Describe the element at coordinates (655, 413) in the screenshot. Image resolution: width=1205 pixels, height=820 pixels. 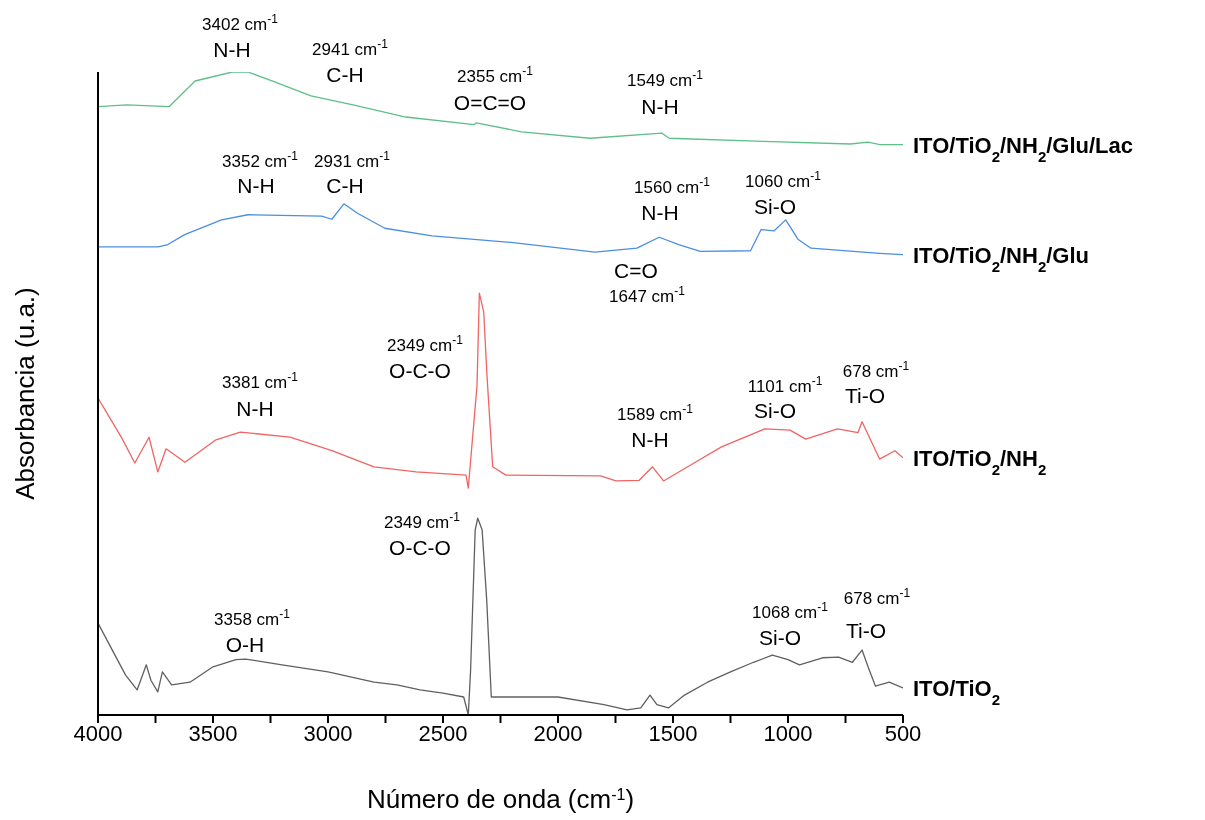
I see `annotation: 1589 cm$^{-1}$` at that location.